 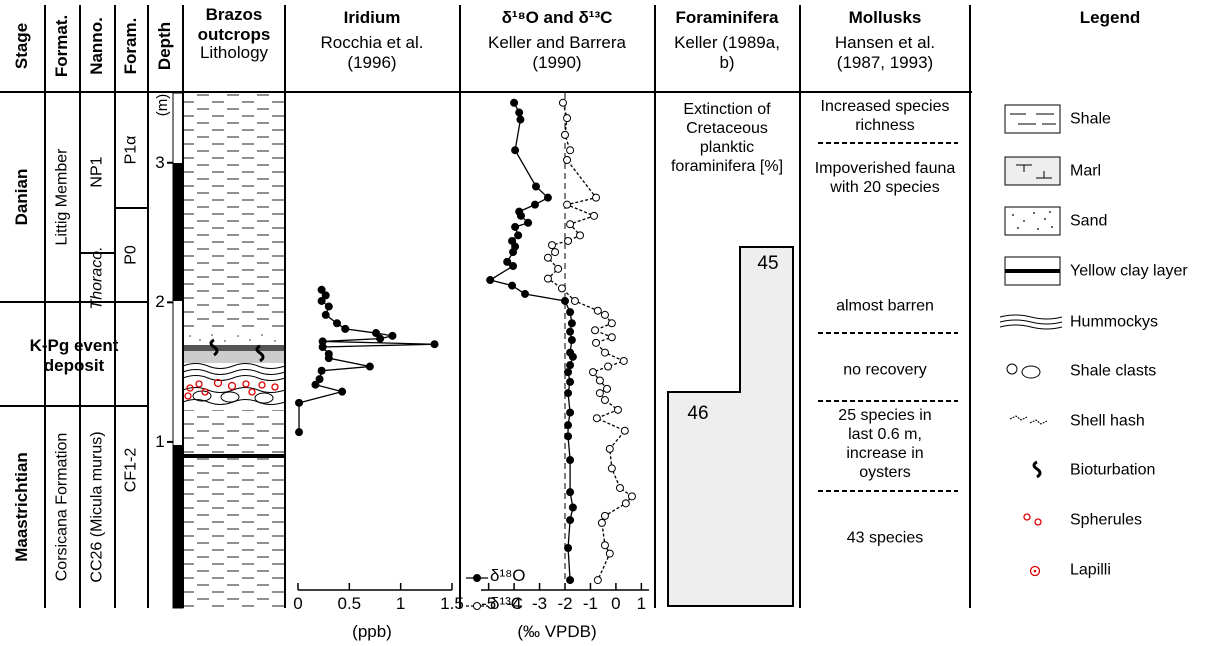 What do you see at coordinates (21, 507) in the screenshot?
I see `stage-label: Maastrichtian` at bounding box center [21, 507].